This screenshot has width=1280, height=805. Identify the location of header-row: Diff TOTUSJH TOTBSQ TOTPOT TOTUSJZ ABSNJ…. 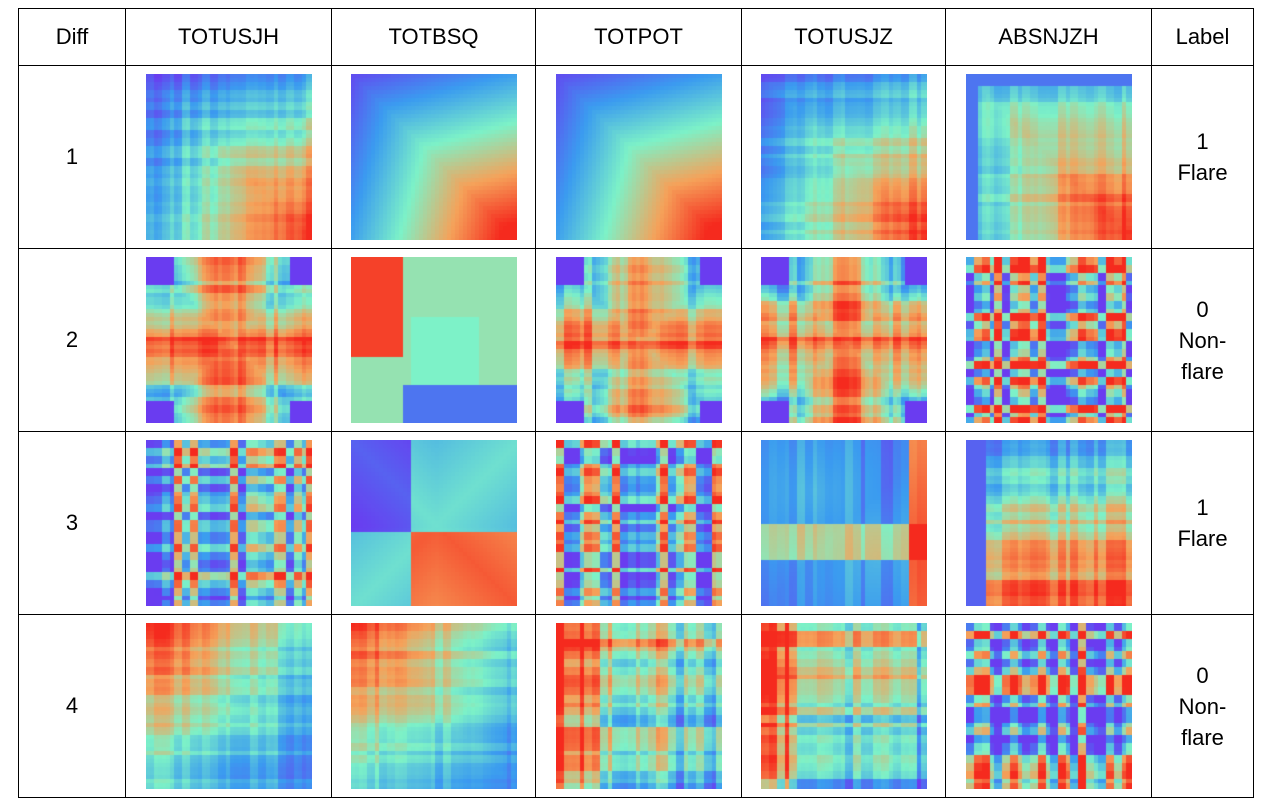
(636, 37).